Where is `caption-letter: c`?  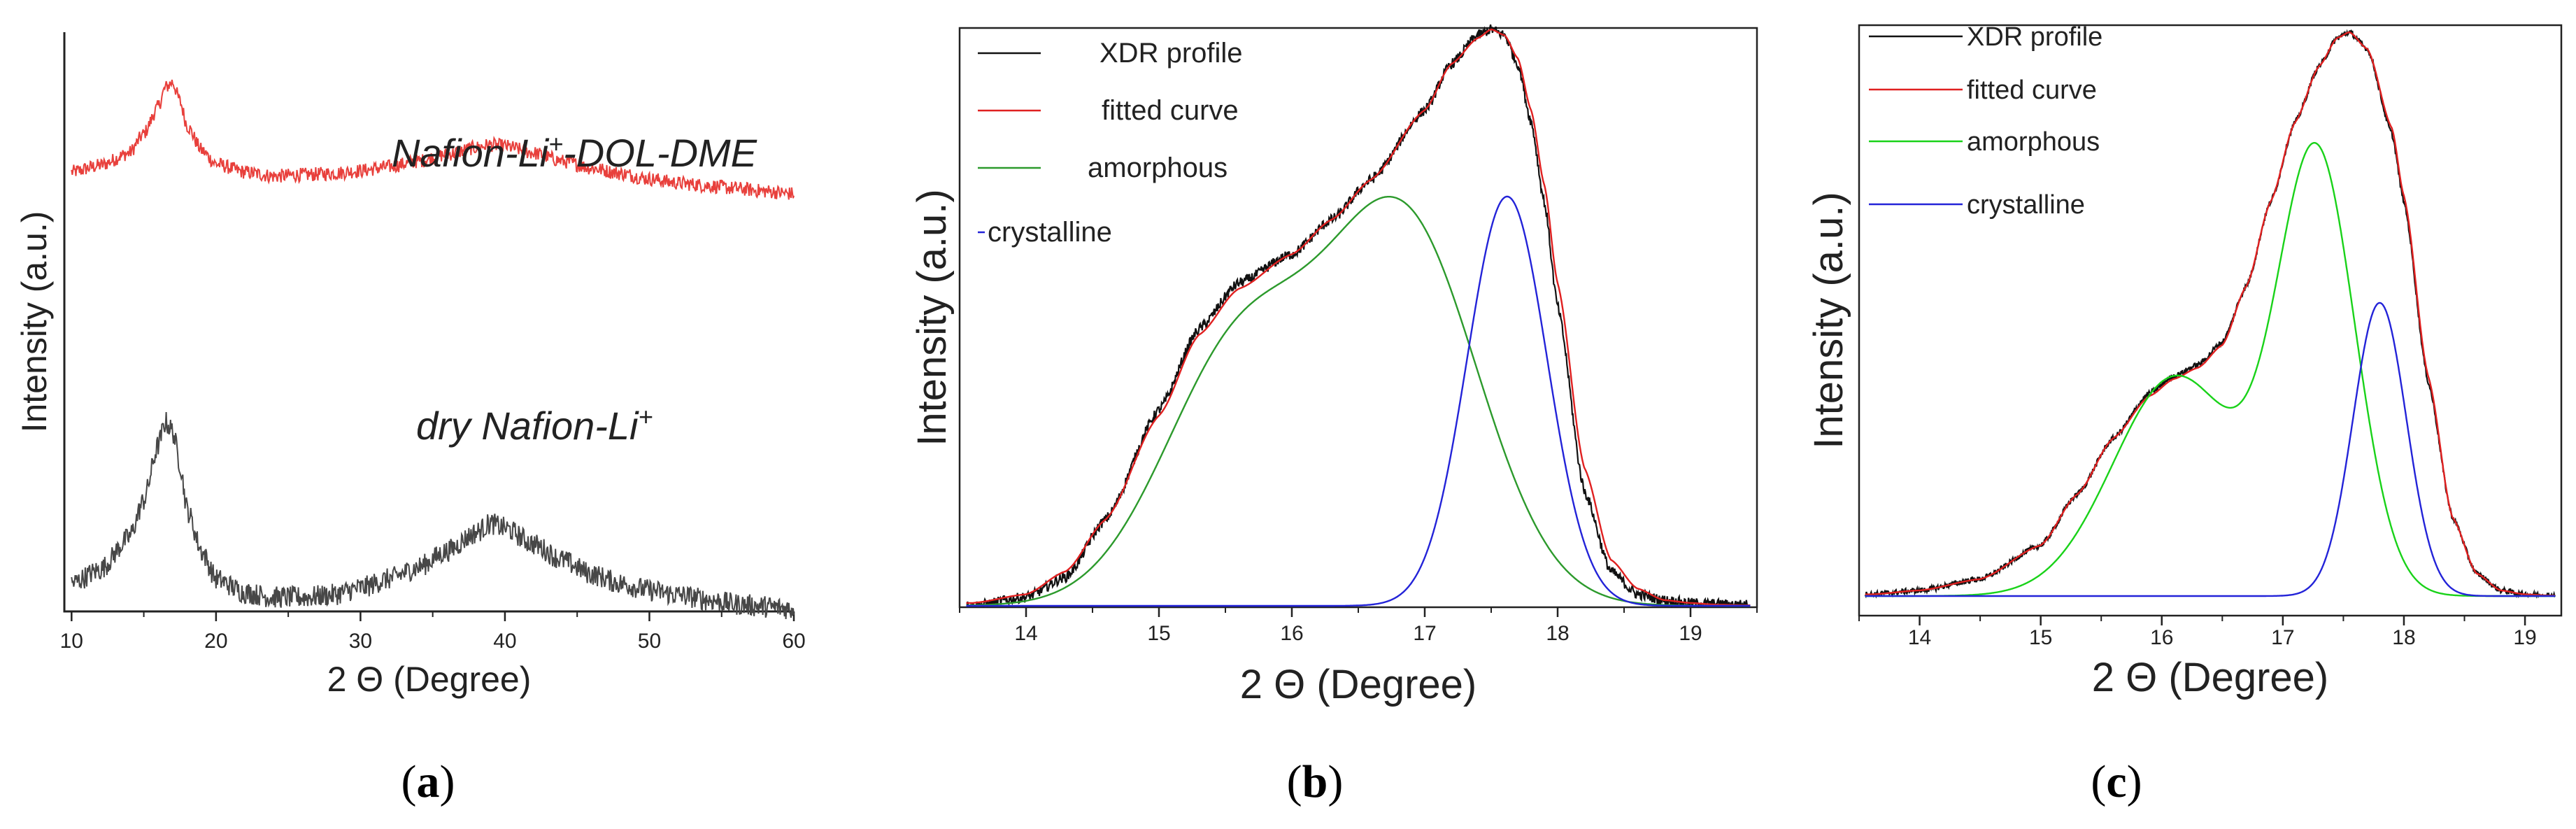 caption-letter: c is located at coordinates (2116, 781).